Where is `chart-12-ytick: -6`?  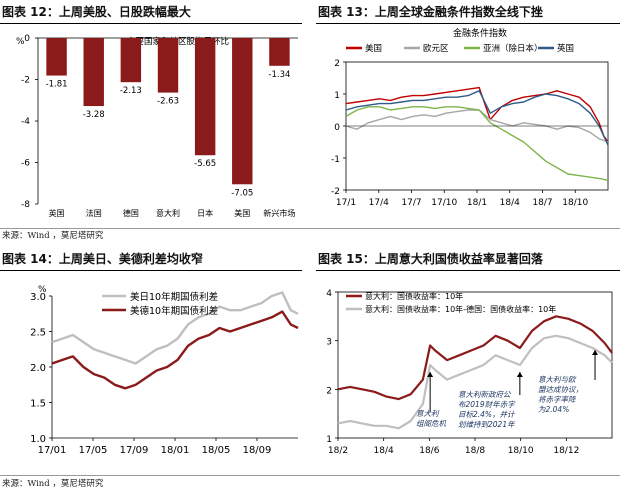
chart-12-ytick: -6 is located at coordinates (25, 164).